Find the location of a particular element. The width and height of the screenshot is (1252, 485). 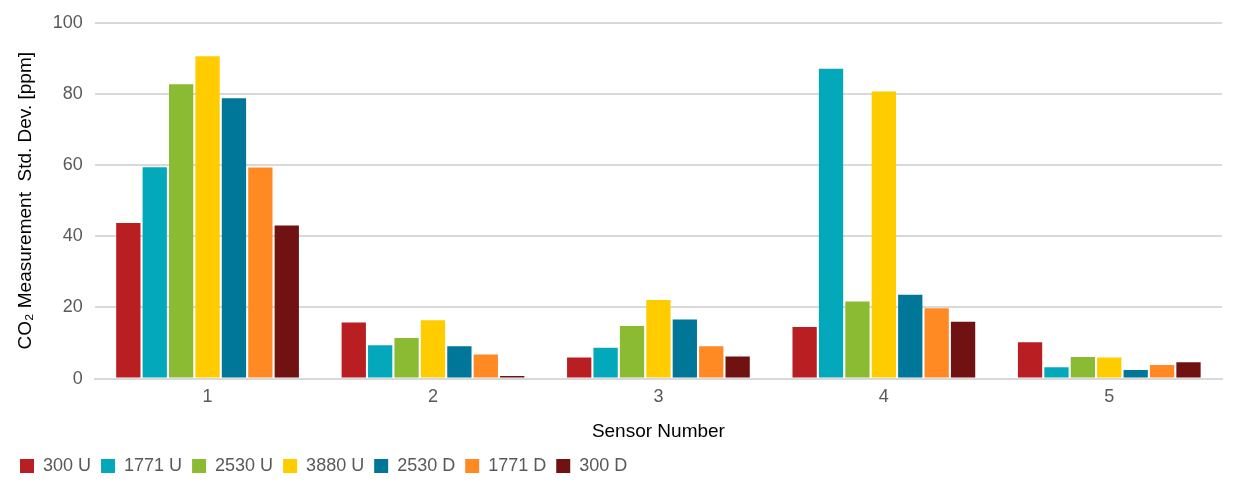

legend-label: 300 U is located at coordinates (67, 464).